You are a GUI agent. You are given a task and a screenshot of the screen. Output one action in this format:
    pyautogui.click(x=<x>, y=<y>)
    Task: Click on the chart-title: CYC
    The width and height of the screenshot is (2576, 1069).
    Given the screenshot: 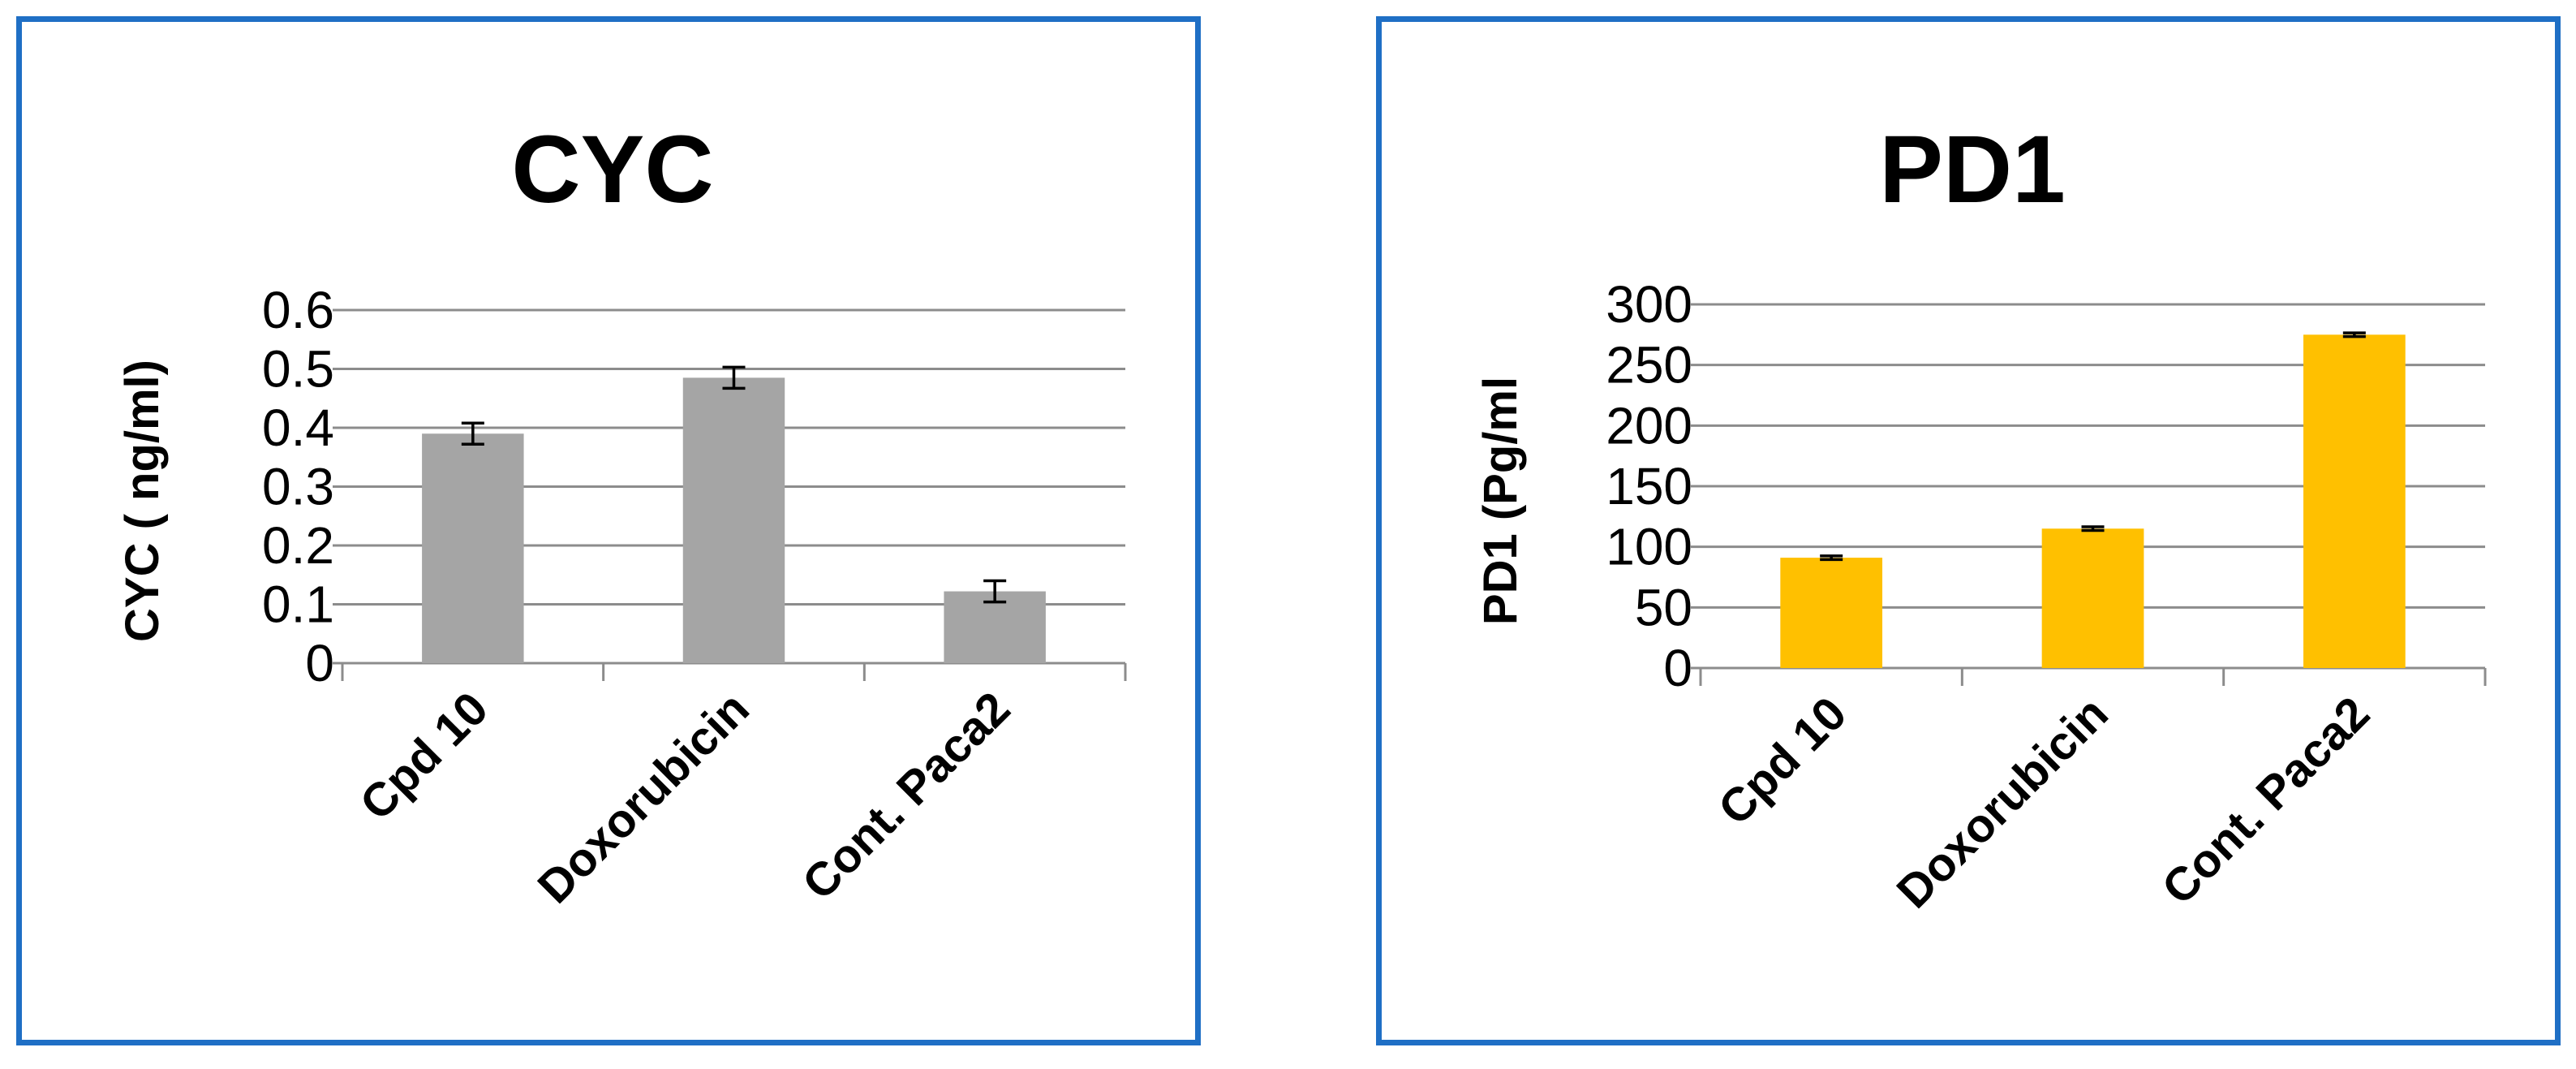 What is the action you would take?
    pyautogui.click(x=612, y=169)
    